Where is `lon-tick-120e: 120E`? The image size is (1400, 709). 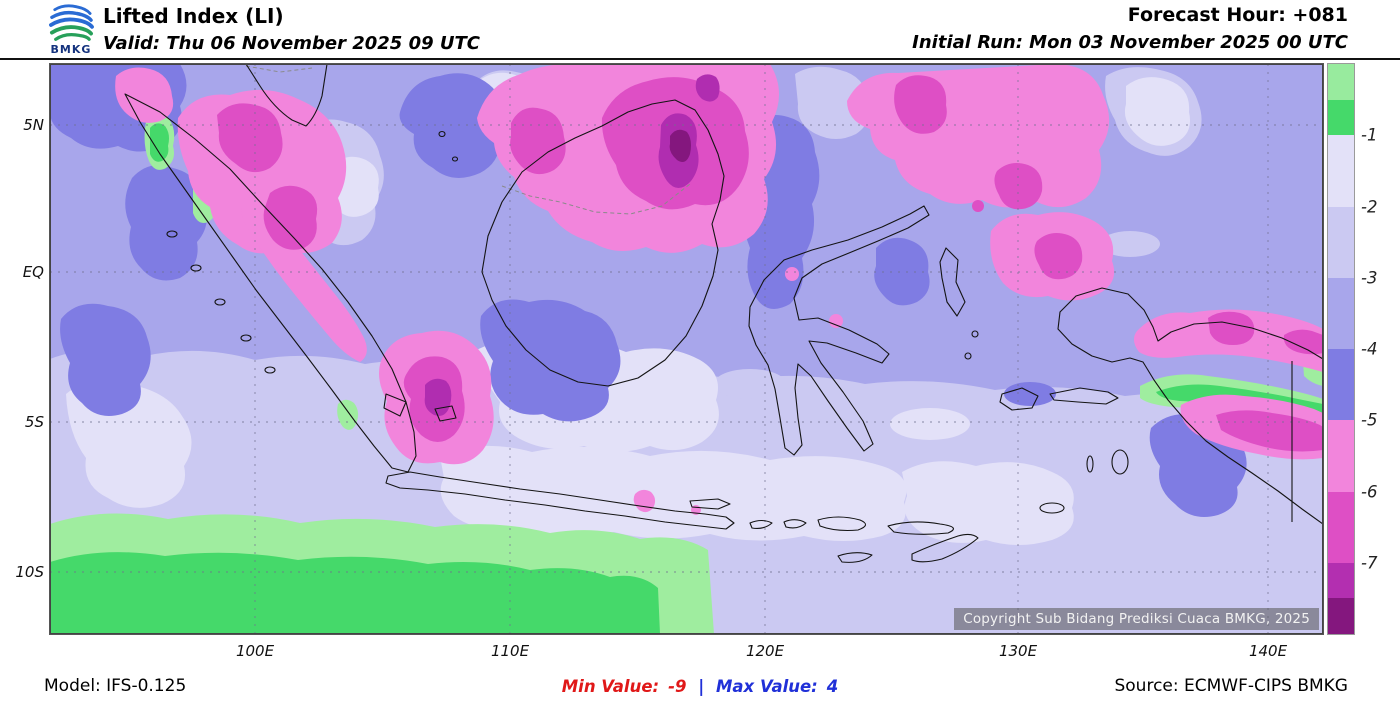 lon-tick-120e: 120E is located at coordinates (765, 651).